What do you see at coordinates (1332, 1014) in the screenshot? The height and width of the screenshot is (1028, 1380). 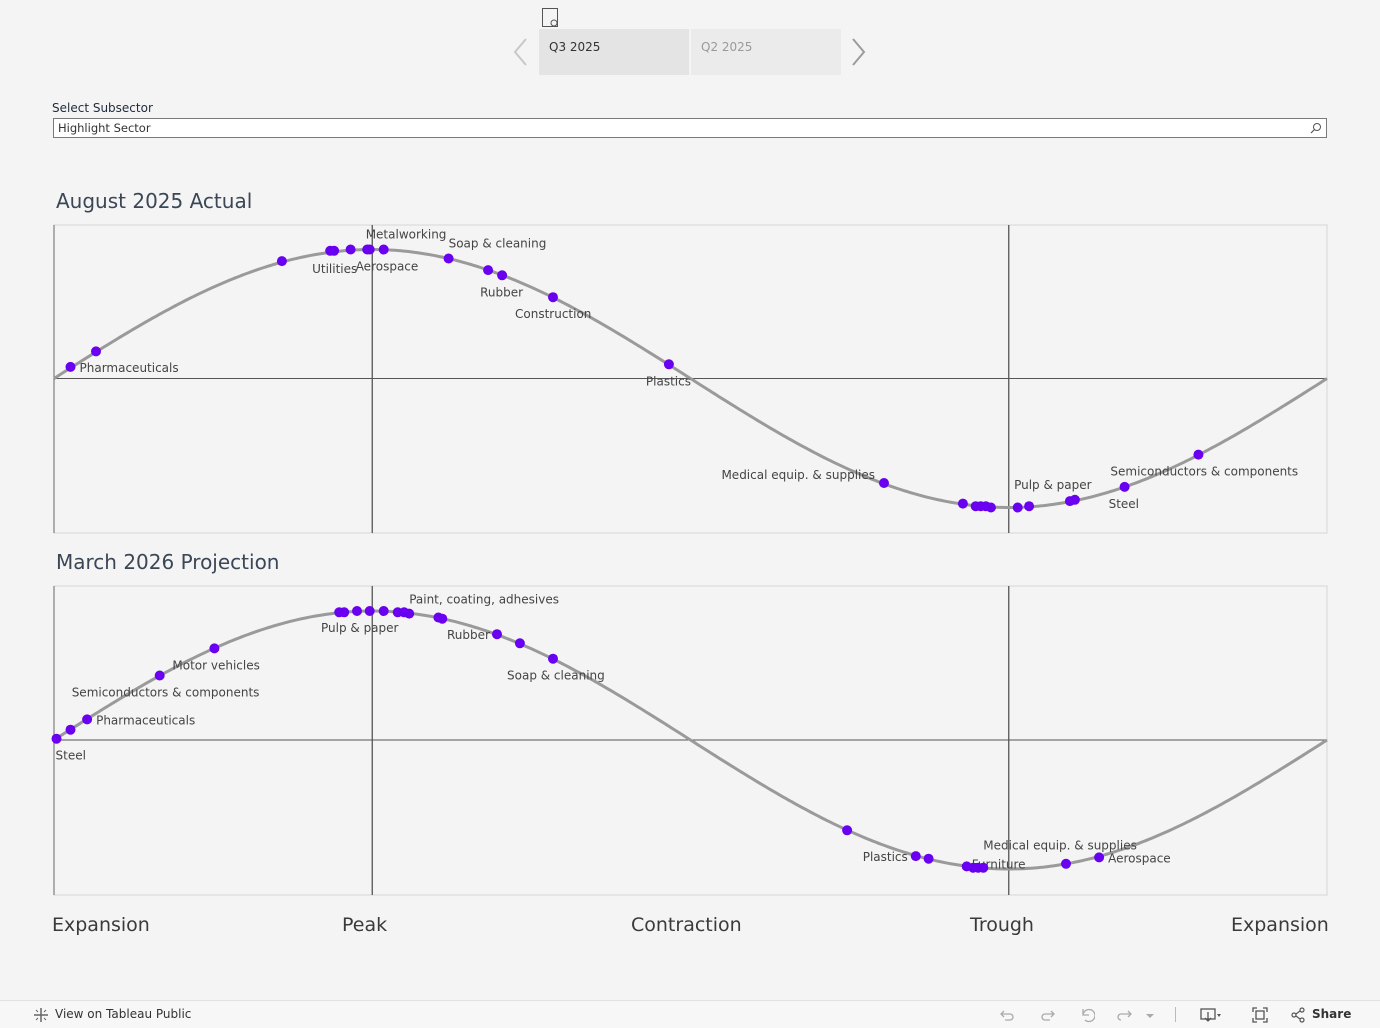 I see `share-button: Share` at bounding box center [1332, 1014].